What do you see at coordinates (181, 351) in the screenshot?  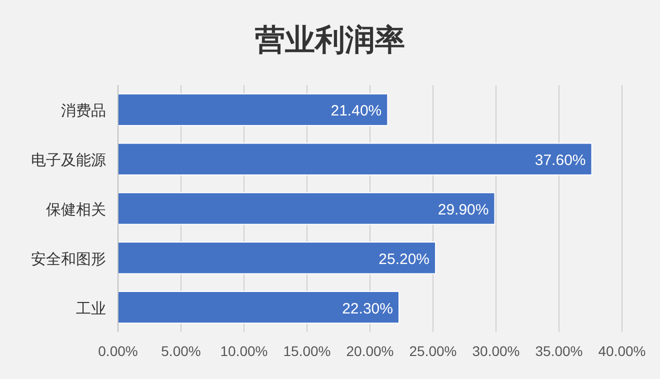 I see `x-tick-label: 5.00%` at bounding box center [181, 351].